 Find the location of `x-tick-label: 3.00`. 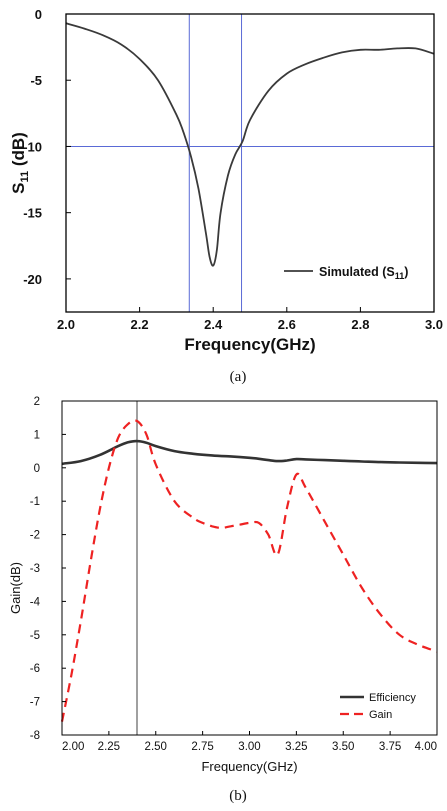

x-tick-label: 3.00 is located at coordinates (249, 747).